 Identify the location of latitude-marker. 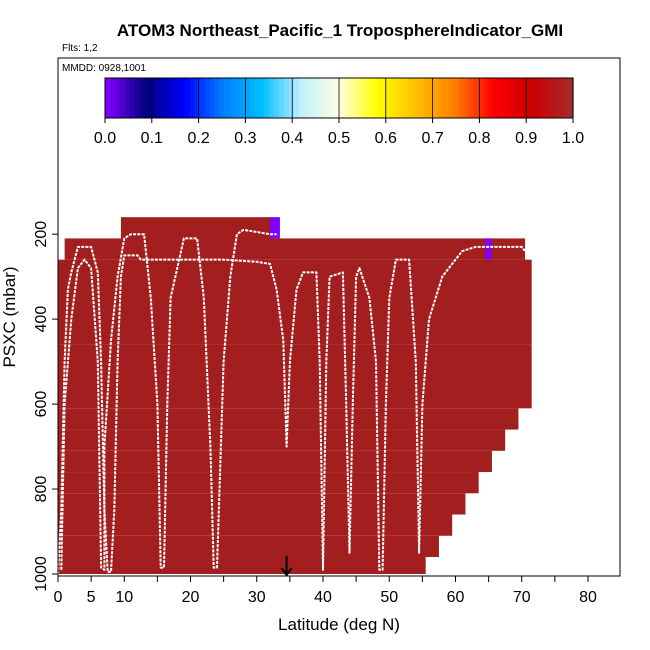
(286, 566).